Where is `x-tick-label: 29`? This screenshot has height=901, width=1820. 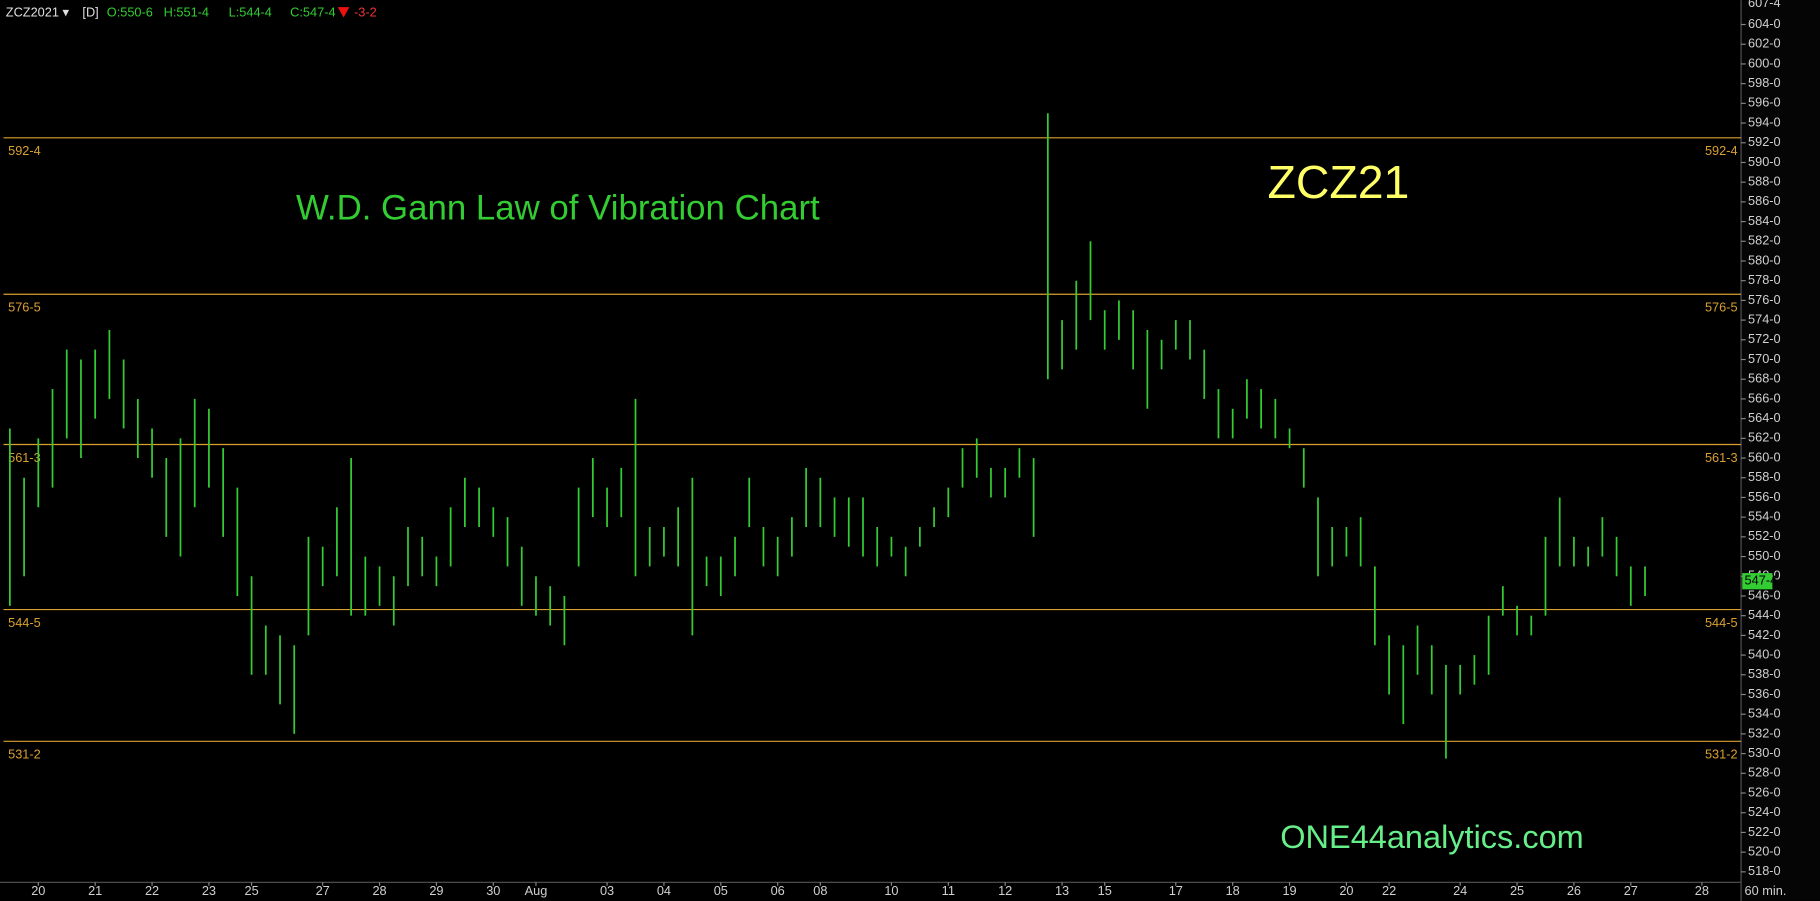 x-tick-label: 29 is located at coordinates (436, 890).